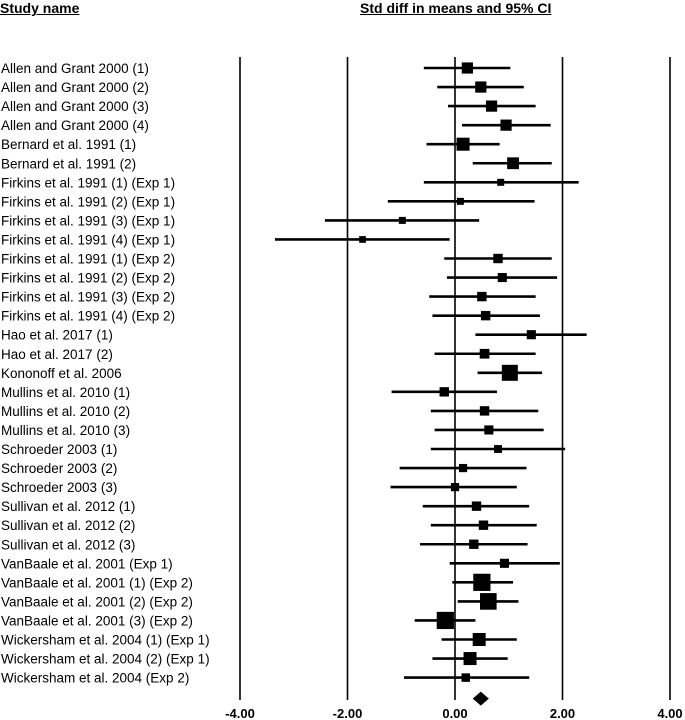 The height and width of the screenshot is (720, 685). What do you see at coordinates (88, 278) in the screenshot?
I see `study-label: Firkins et al. 1991 (2) (Exp 2)` at bounding box center [88, 278].